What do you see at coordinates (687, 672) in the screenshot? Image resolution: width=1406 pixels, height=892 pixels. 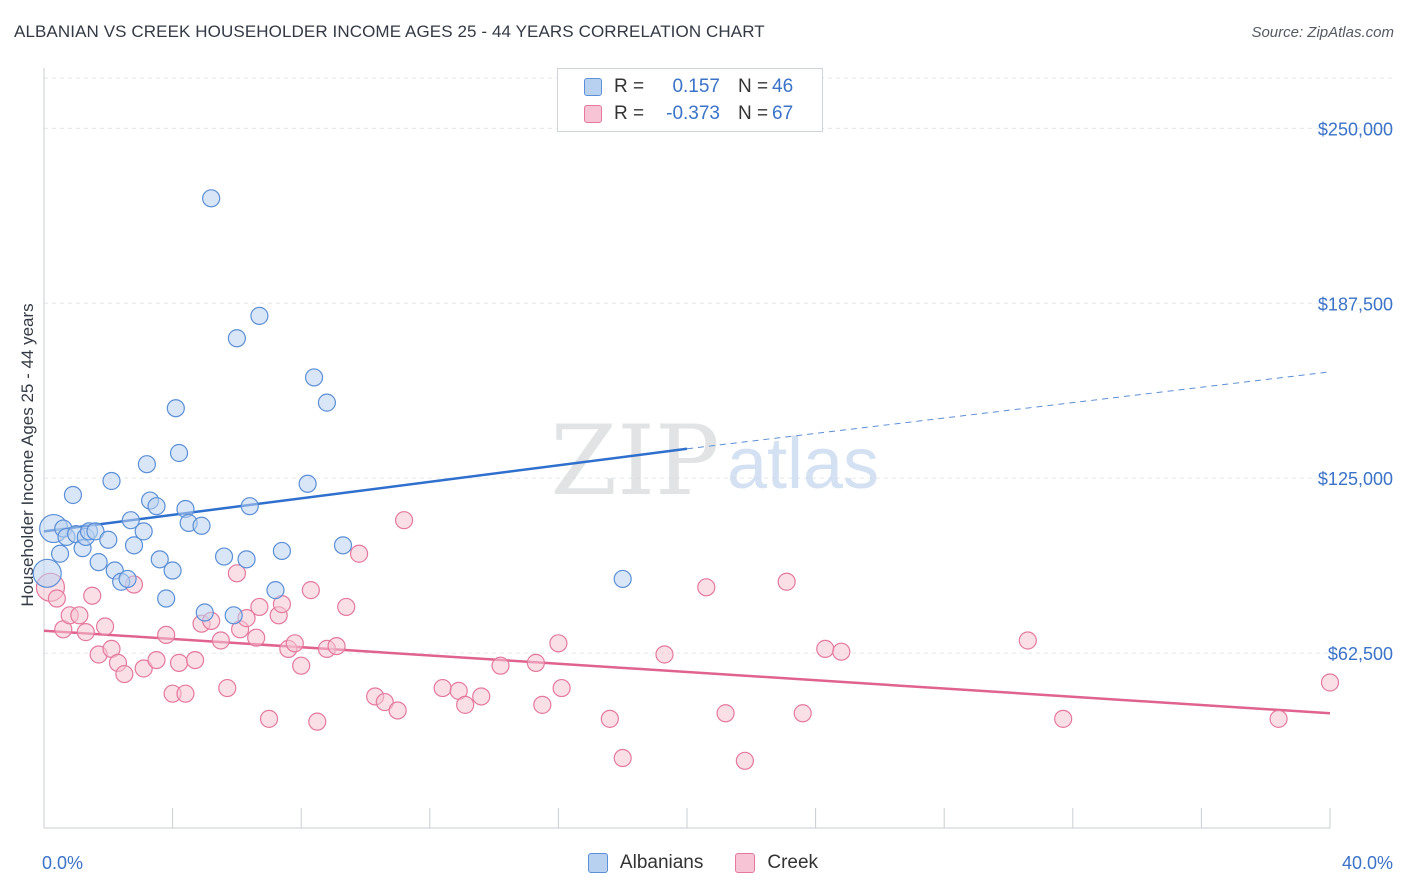 I see `creek-trend-line` at bounding box center [687, 672].